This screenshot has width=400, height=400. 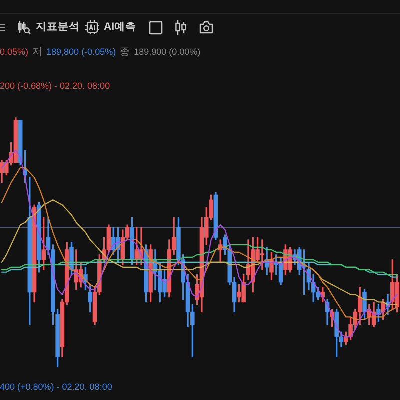 What do you see at coordinates (55, 86) in the screenshot?
I see `text: 200 (-0.68%) - 02.20. 08:00` at bounding box center [55, 86].